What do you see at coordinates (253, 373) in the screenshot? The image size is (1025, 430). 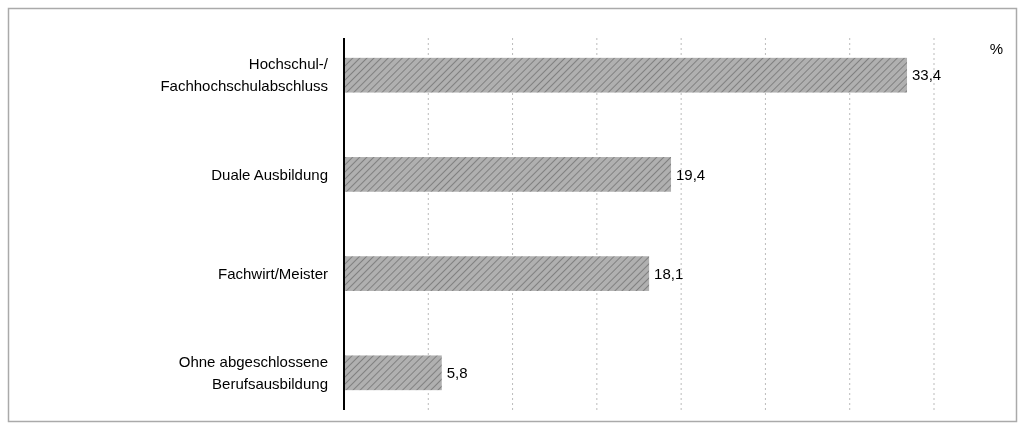 I see `y-tick-label: Ohne abgeschlossene Berufsausbildung` at bounding box center [253, 373].